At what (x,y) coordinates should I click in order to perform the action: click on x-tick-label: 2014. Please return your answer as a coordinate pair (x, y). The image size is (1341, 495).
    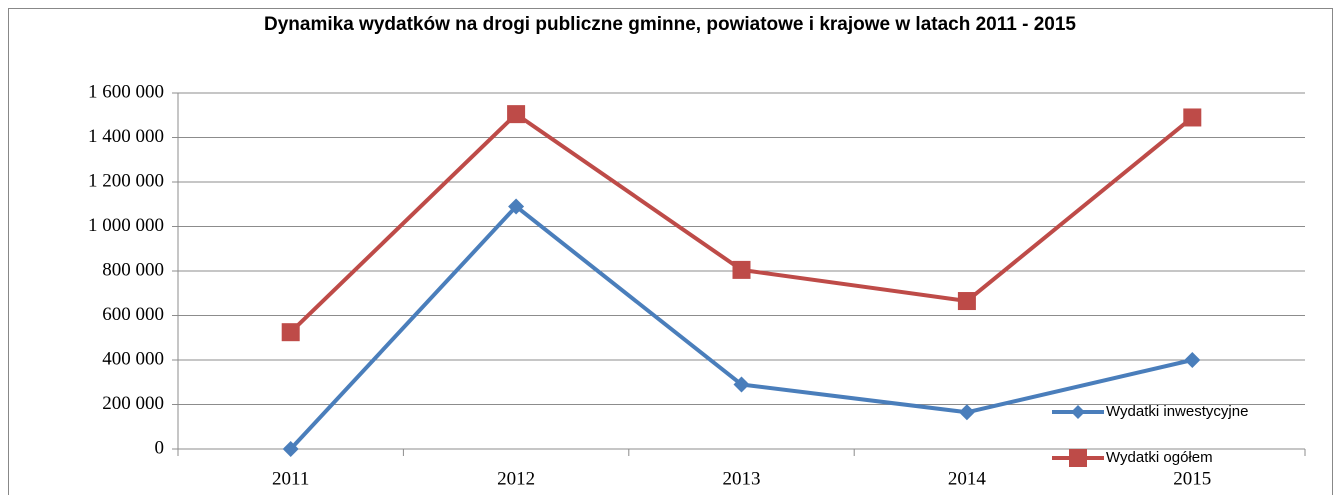
    Looking at the image, I should click on (967, 478).